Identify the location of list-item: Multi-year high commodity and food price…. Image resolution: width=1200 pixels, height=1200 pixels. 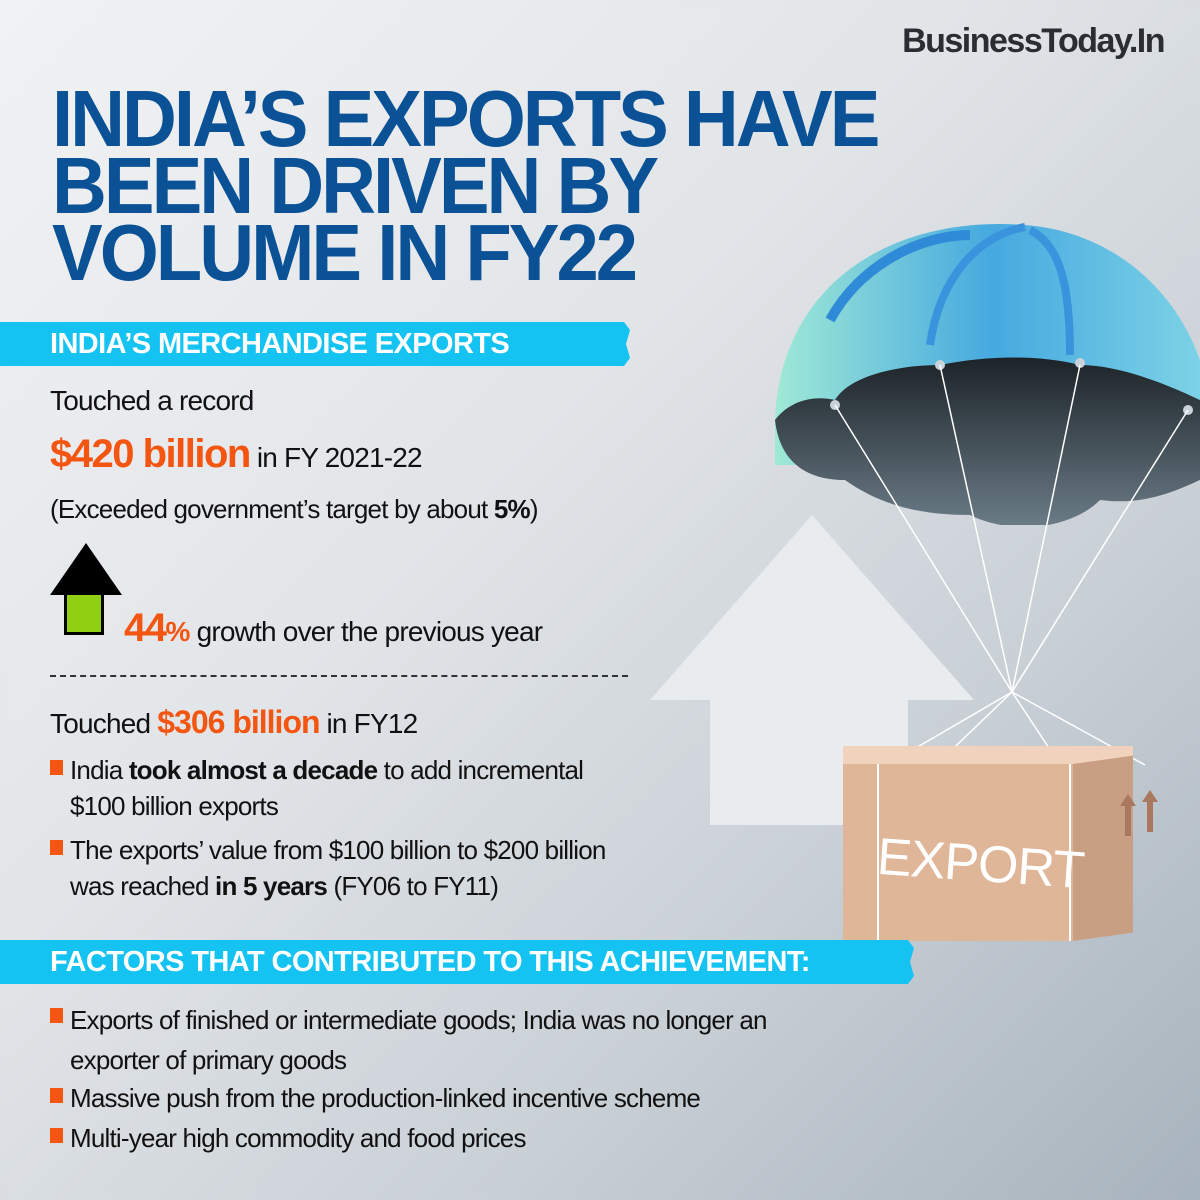
(288, 1138).